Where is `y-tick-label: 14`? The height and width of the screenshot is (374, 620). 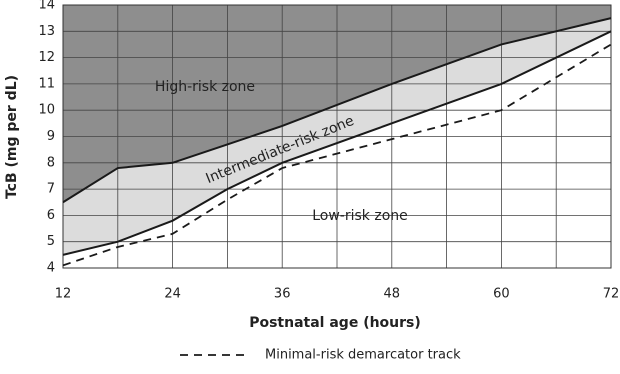
y-tick-label: 14 is located at coordinates (46, 6).